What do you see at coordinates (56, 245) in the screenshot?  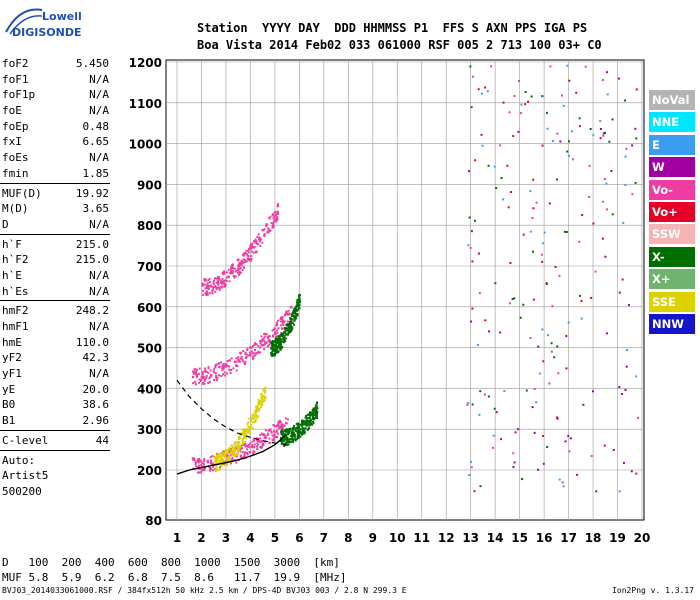 I see `param-row: h`F 215.0` at bounding box center [56, 245].